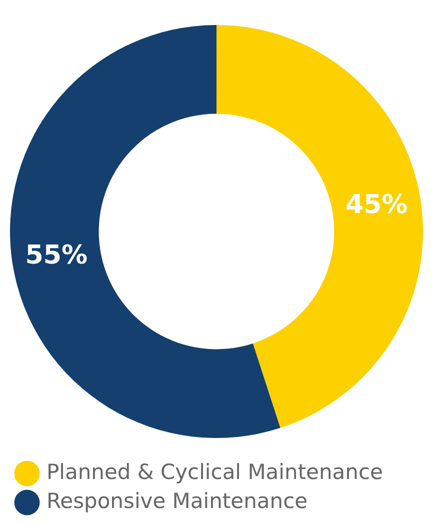  I want to click on data-label: 45%, so click(376, 205).